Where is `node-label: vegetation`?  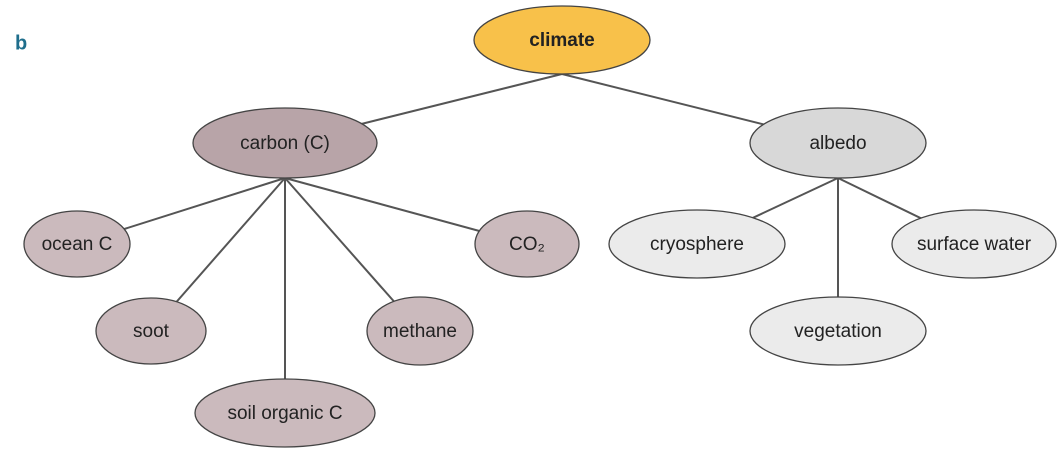
node-label: vegetation is located at coordinates (838, 331).